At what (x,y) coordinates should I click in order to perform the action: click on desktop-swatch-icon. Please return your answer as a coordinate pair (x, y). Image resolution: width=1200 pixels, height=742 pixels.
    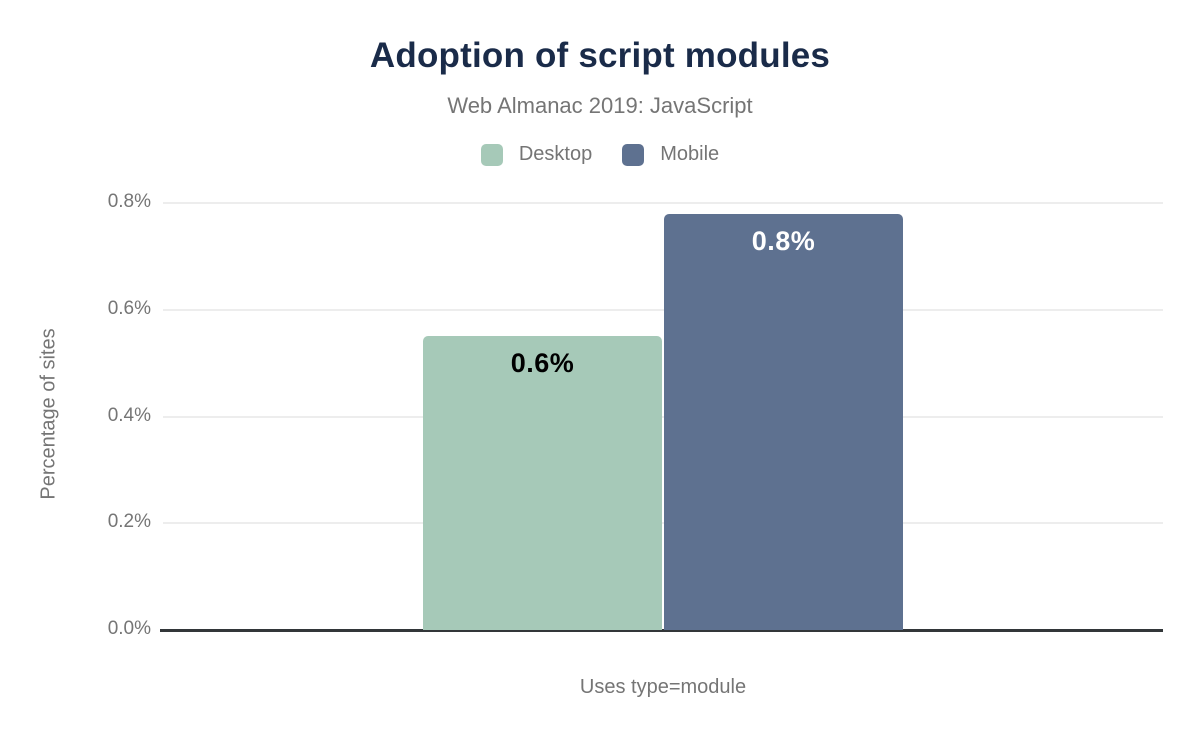
    Looking at the image, I should click on (491, 154).